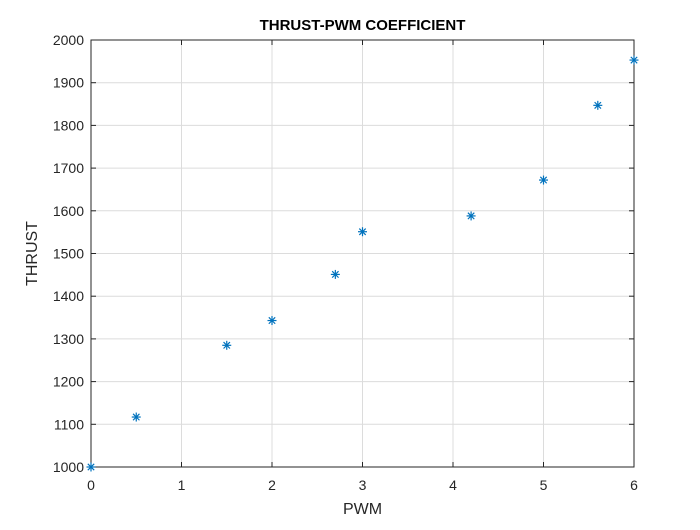  What do you see at coordinates (68, 339) in the screenshot?
I see `y-tick-label: 1300` at bounding box center [68, 339].